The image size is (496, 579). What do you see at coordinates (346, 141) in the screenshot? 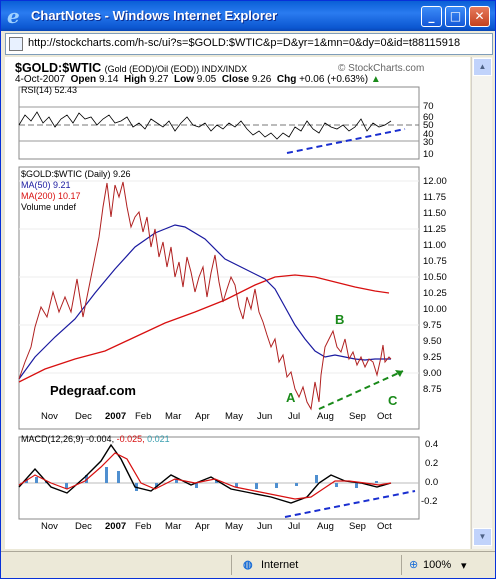
I see `rsi-trendline` at bounding box center [346, 141].